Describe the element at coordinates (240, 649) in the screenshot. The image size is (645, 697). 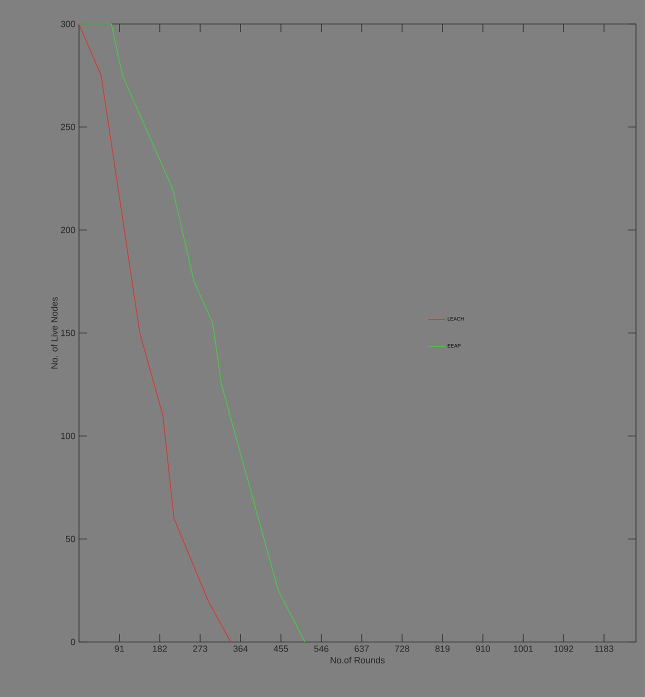
I see `x-tick-label: 364` at that location.